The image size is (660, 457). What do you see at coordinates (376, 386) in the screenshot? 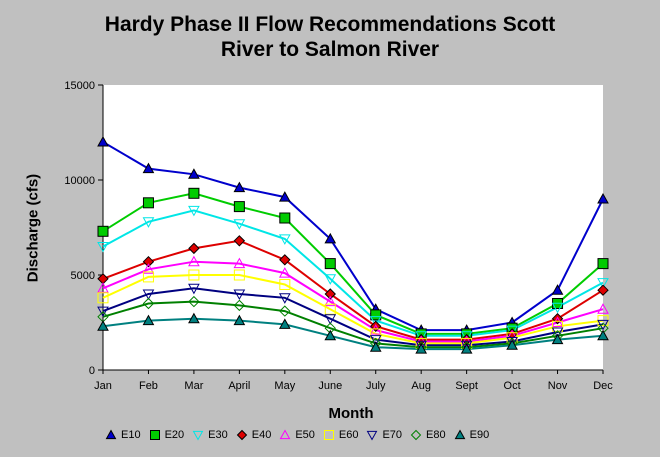
I see `x-tick-label: July` at bounding box center [376, 386].